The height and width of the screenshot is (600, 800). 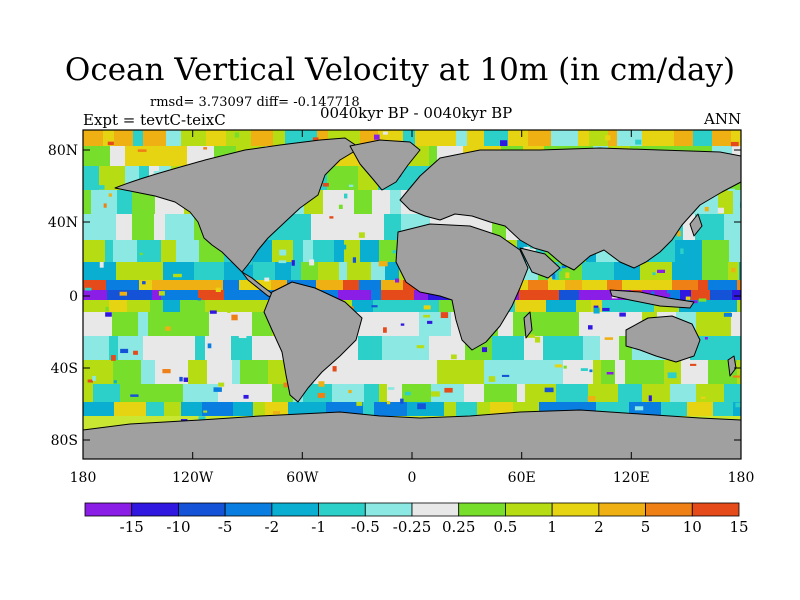 What do you see at coordinates (696, 225) in the screenshot?
I see `japan` at bounding box center [696, 225].